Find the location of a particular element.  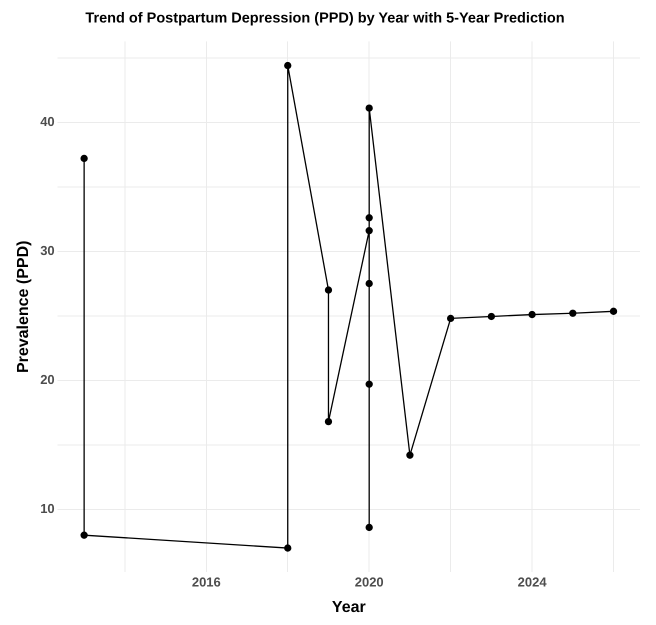

chart-title: Trend of Postpartum Depression (PPD) by Year with 5-Year Prediction is located at coordinates (325, 18).